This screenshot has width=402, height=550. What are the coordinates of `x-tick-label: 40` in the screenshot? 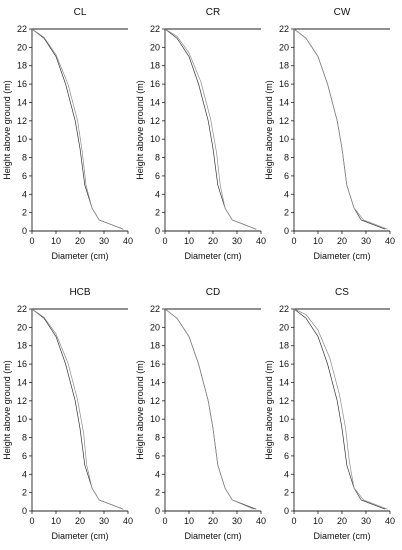 It's located at (128, 521).